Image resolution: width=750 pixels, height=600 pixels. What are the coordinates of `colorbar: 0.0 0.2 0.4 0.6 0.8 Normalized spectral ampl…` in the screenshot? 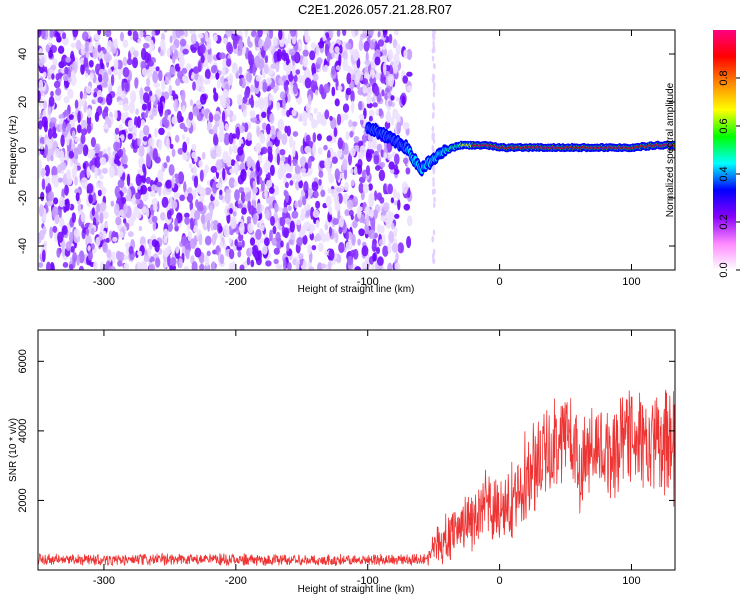 It's located at (702, 154).